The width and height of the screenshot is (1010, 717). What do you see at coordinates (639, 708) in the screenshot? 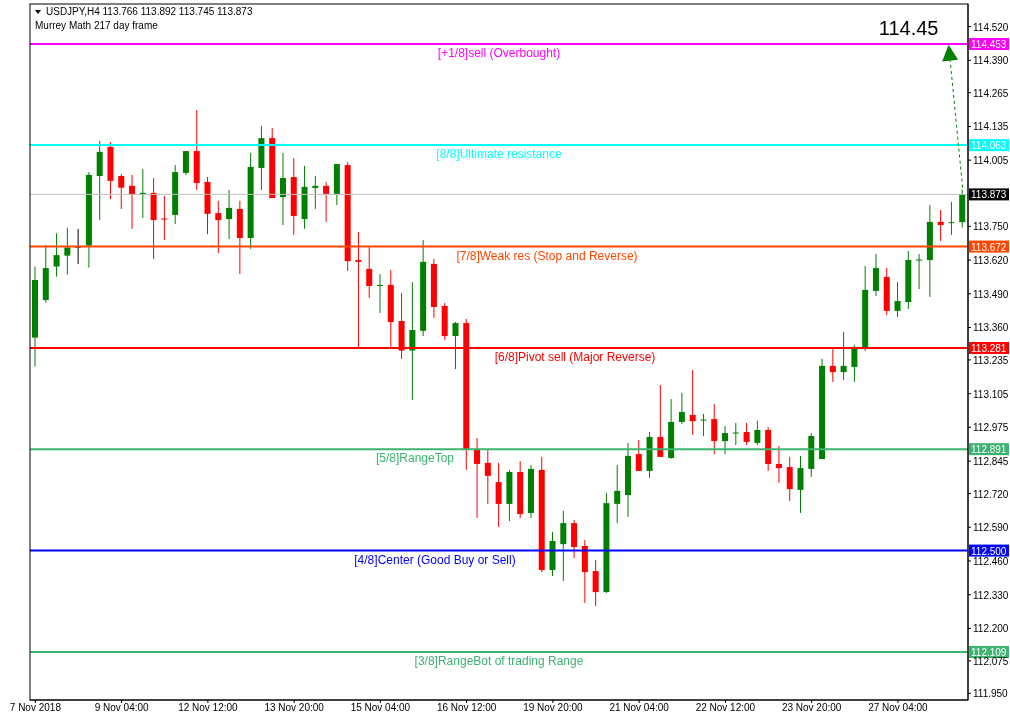
I see `x-tick-label: 21 Nov 04:00` at bounding box center [639, 708].